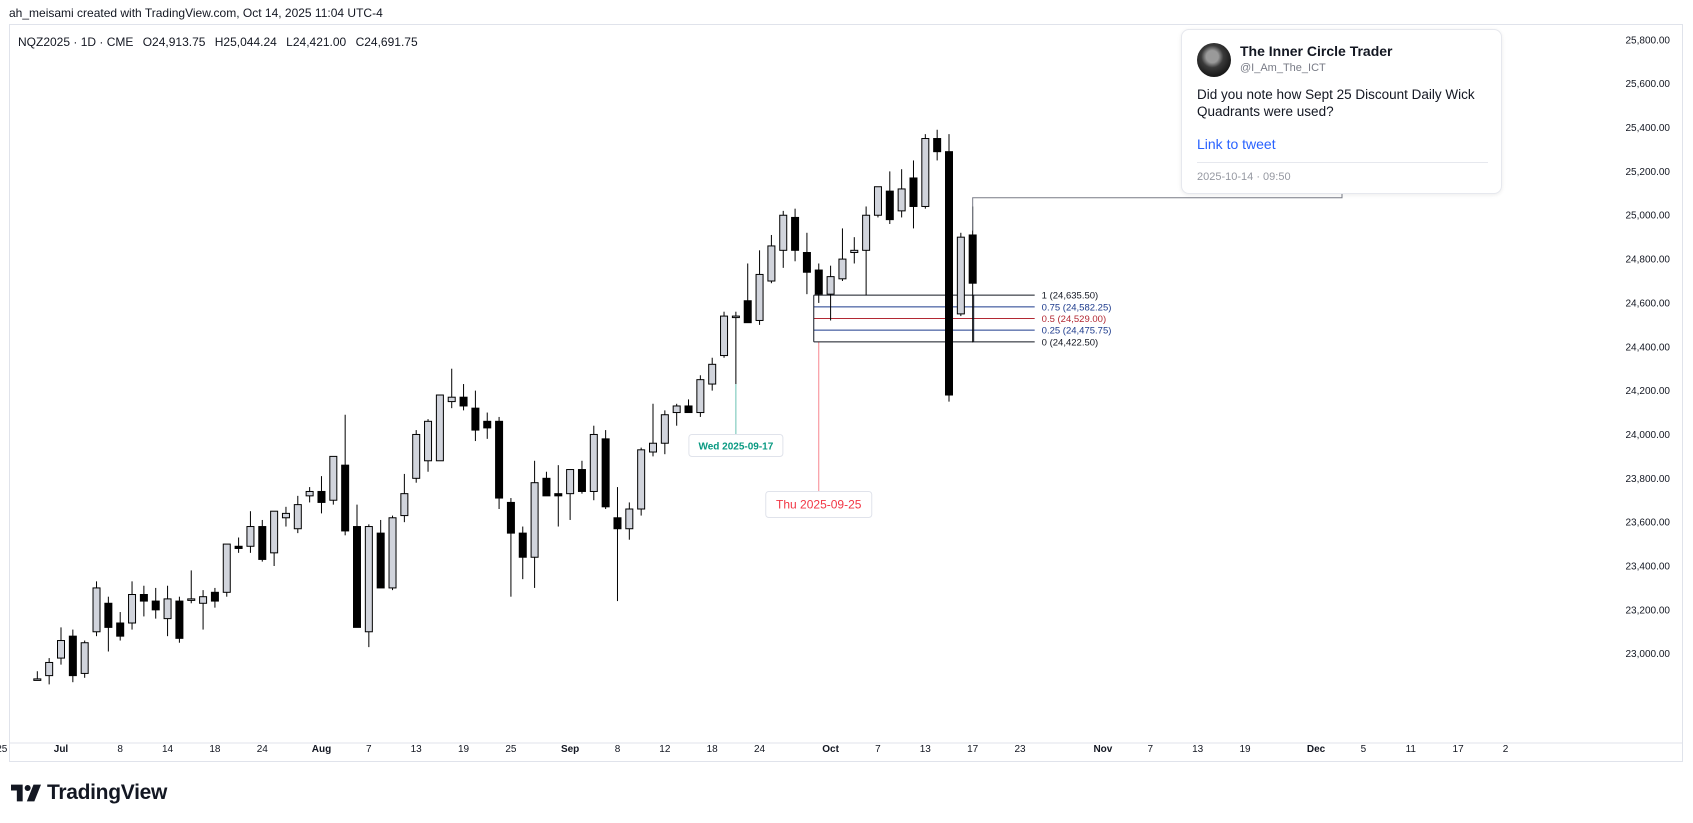 The width and height of the screenshot is (1693, 823). Describe the element at coordinates (1342, 162) in the screenshot. I see `tweet-divider` at that location.